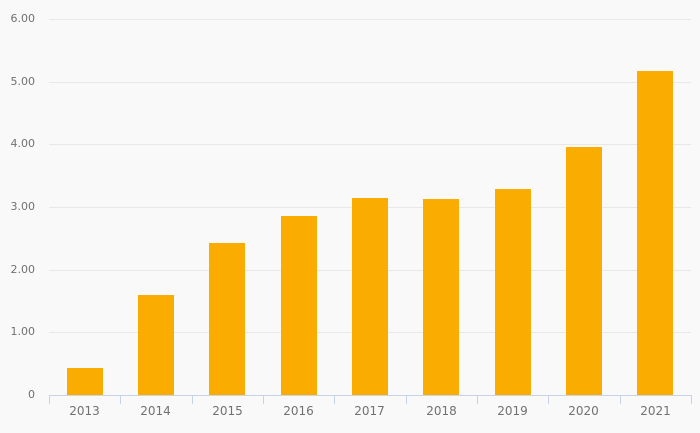 The image size is (700, 433). I want to click on bar-2019, so click(513, 292).